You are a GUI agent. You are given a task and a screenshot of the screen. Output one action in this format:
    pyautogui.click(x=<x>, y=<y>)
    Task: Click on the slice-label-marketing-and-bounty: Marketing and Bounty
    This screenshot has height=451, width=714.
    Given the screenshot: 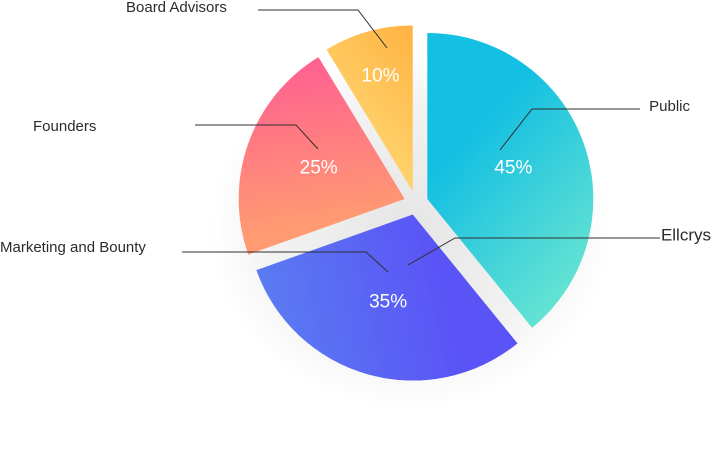 What is the action you would take?
    pyautogui.click(x=73, y=247)
    